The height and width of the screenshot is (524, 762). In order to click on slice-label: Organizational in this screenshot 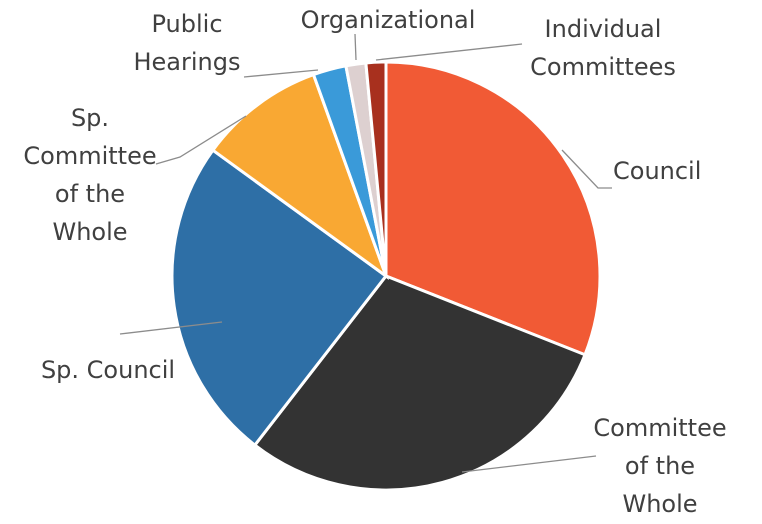, I will do `click(388, 20)`.